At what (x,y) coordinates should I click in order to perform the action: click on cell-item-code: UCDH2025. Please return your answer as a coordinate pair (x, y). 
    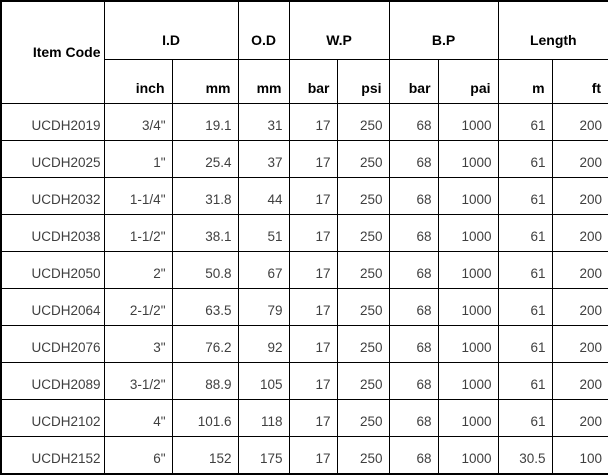
    Looking at the image, I should click on (52, 159).